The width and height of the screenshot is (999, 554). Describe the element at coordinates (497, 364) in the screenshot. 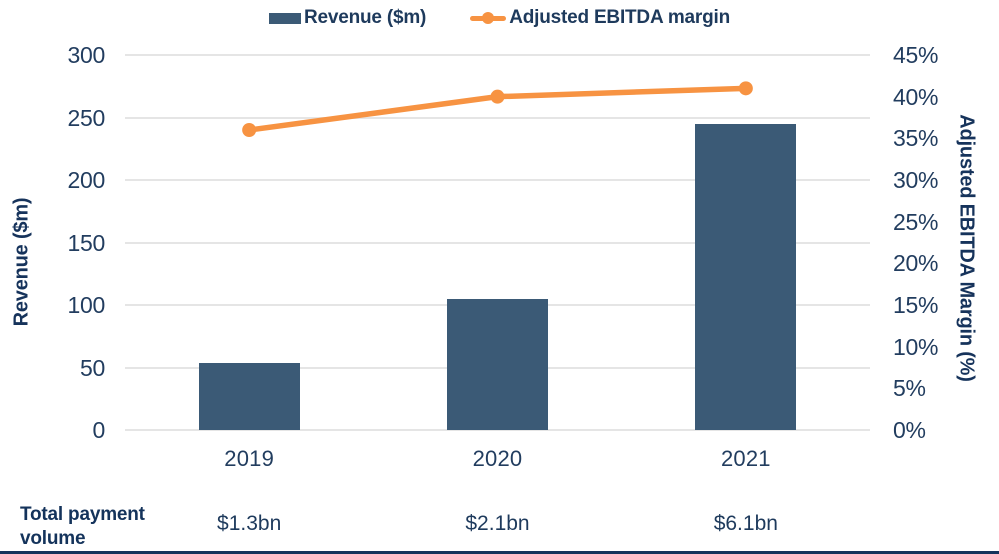

I see `bar-2020` at that location.